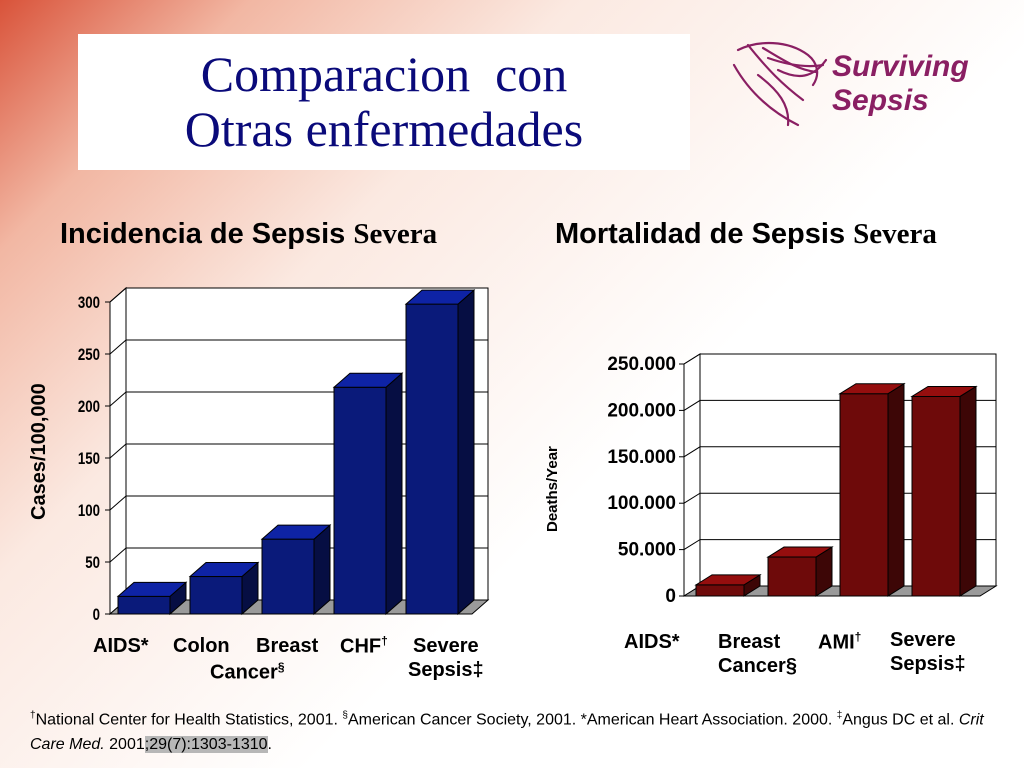 The height and width of the screenshot is (768, 1024). What do you see at coordinates (395, 234) in the screenshot?
I see `left-heading-serif: Severa` at bounding box center [395, 234].